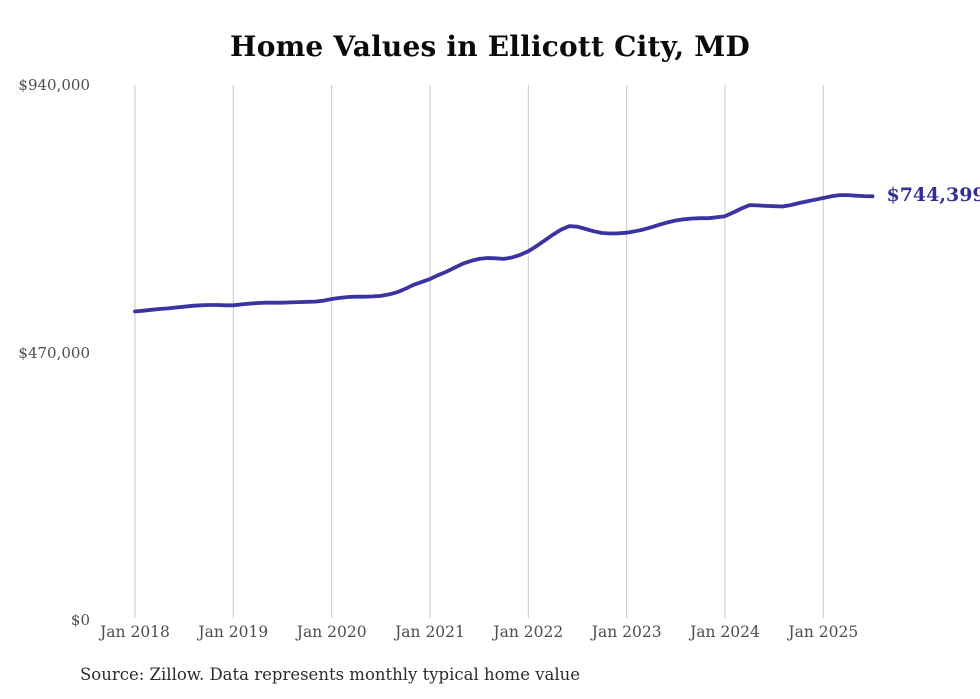 The width and height of the screenshot is (980, 699). Describe the element at coordinates (430, 632) in the screenshot. I see `x-tick-label: Jan 2021` at that location.